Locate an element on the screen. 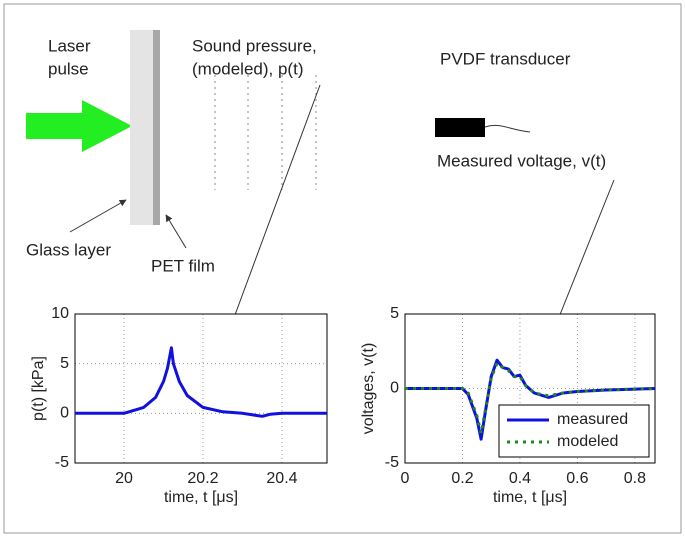  y-axis-label: voltages, v(t) is located at coordinates (368, 389).